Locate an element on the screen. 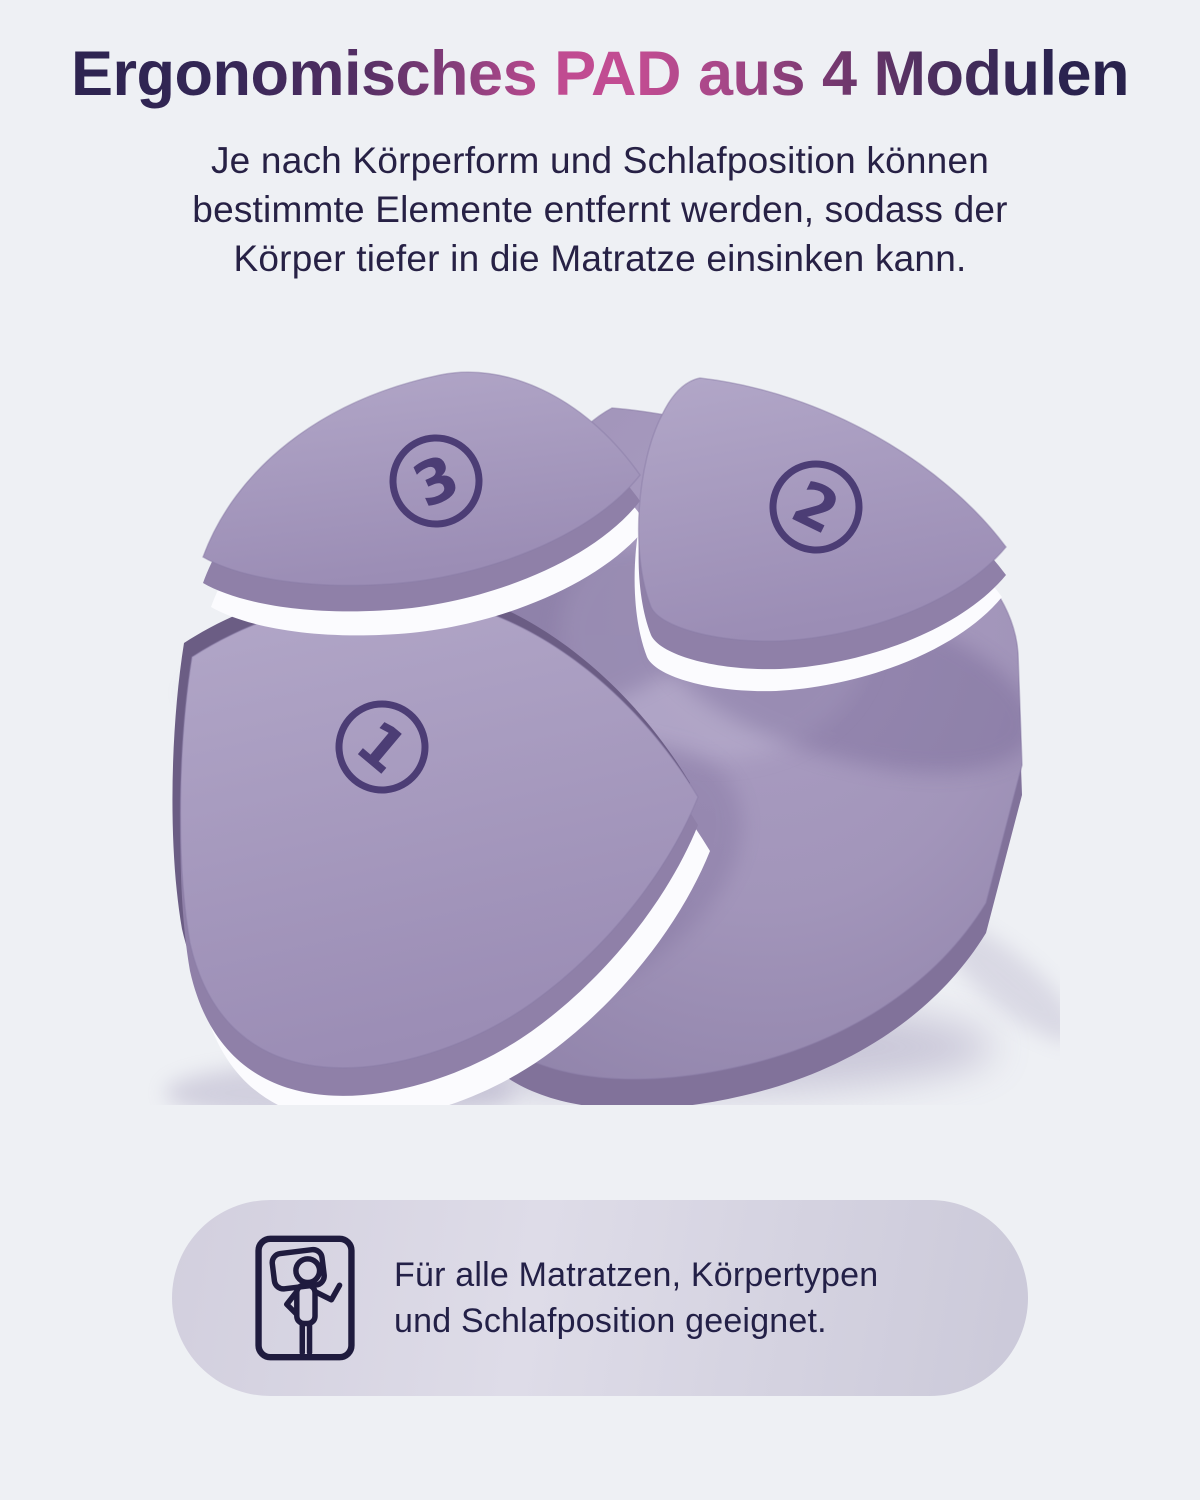 The height and width of the screenshot is (1500, 1200). person-right-arm is located at coordinates (327, 1292).